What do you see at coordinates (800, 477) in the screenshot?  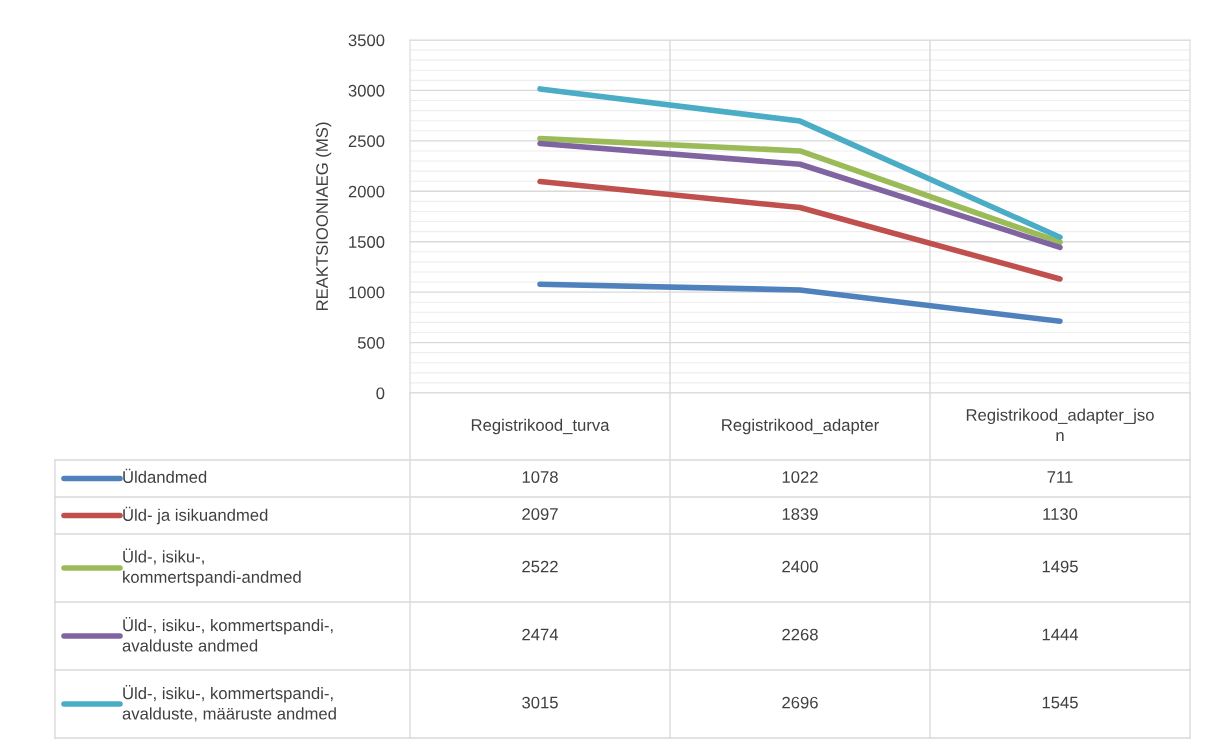 I see `data-label: 1022` at bounding box center [800, 477].